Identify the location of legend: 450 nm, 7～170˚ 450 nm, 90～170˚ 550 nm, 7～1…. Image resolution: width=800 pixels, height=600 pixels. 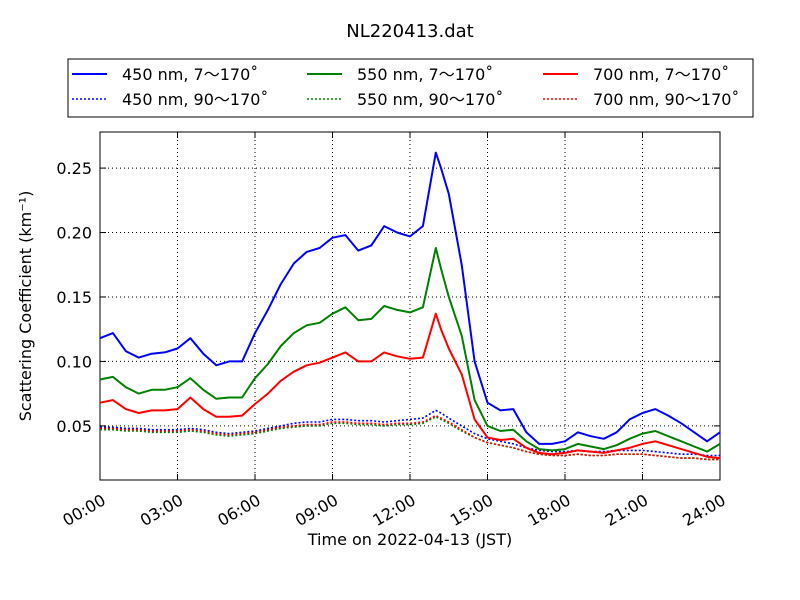
(410, 88).